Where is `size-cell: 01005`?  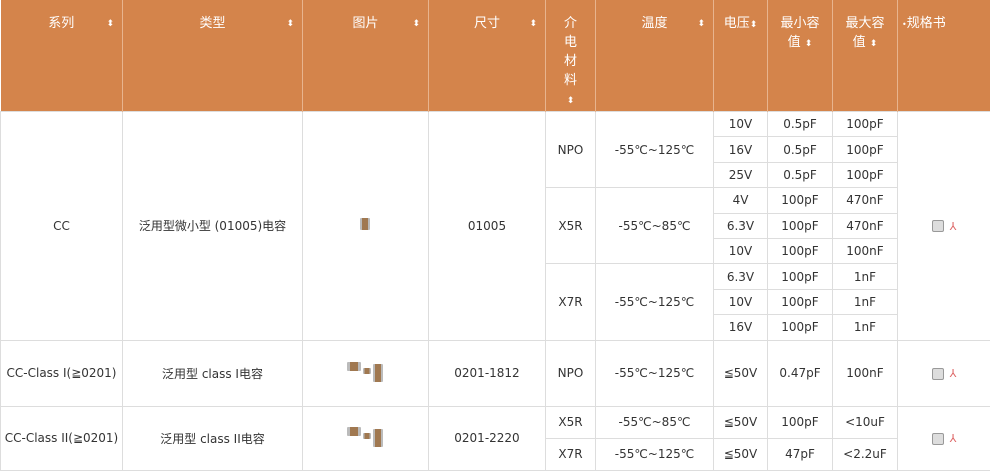 size-cell: 01005 is located at coordinates (487, 226).